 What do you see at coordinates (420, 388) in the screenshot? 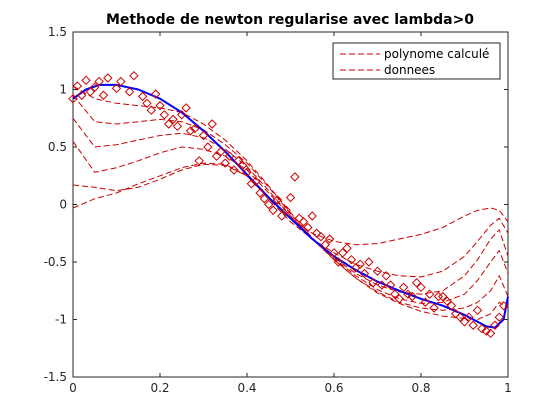
I see `x-tick-label: 0.8` at bounding box center [420, 388].